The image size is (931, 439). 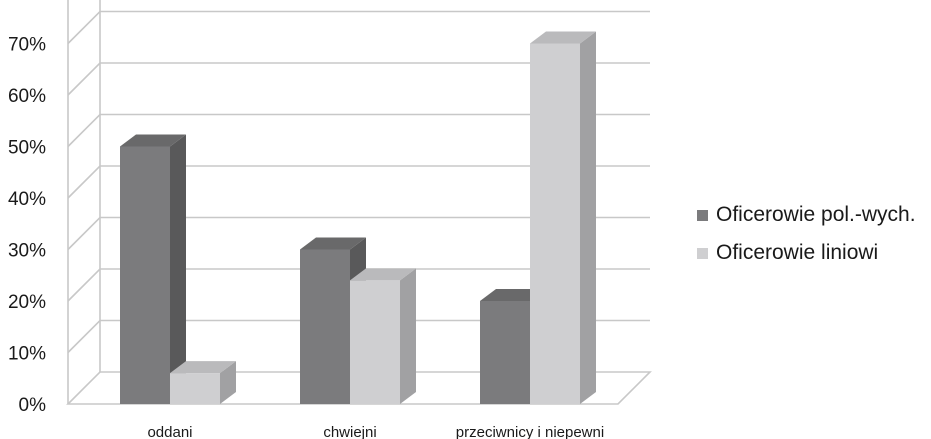 What do you see at coordinates (797, 252) in the screenshot?
I see `legend-label-series-2: Oficerowie liniowi` at bounding box center [797, 252].